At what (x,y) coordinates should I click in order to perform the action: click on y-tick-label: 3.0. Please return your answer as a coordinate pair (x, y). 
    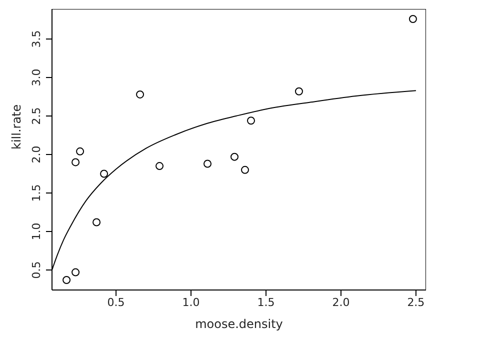
    Looking at the image, I should click on (36, 77).